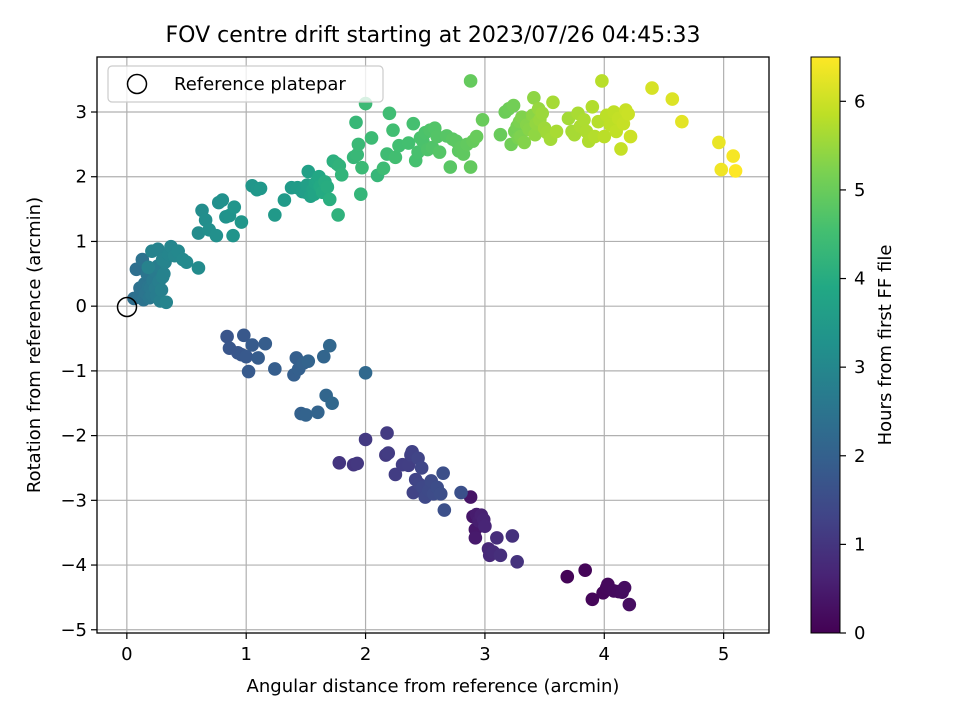 The width and height of the screenshot is (960, 720). I want to click on y-tick-label: −4, so click(73, 565).